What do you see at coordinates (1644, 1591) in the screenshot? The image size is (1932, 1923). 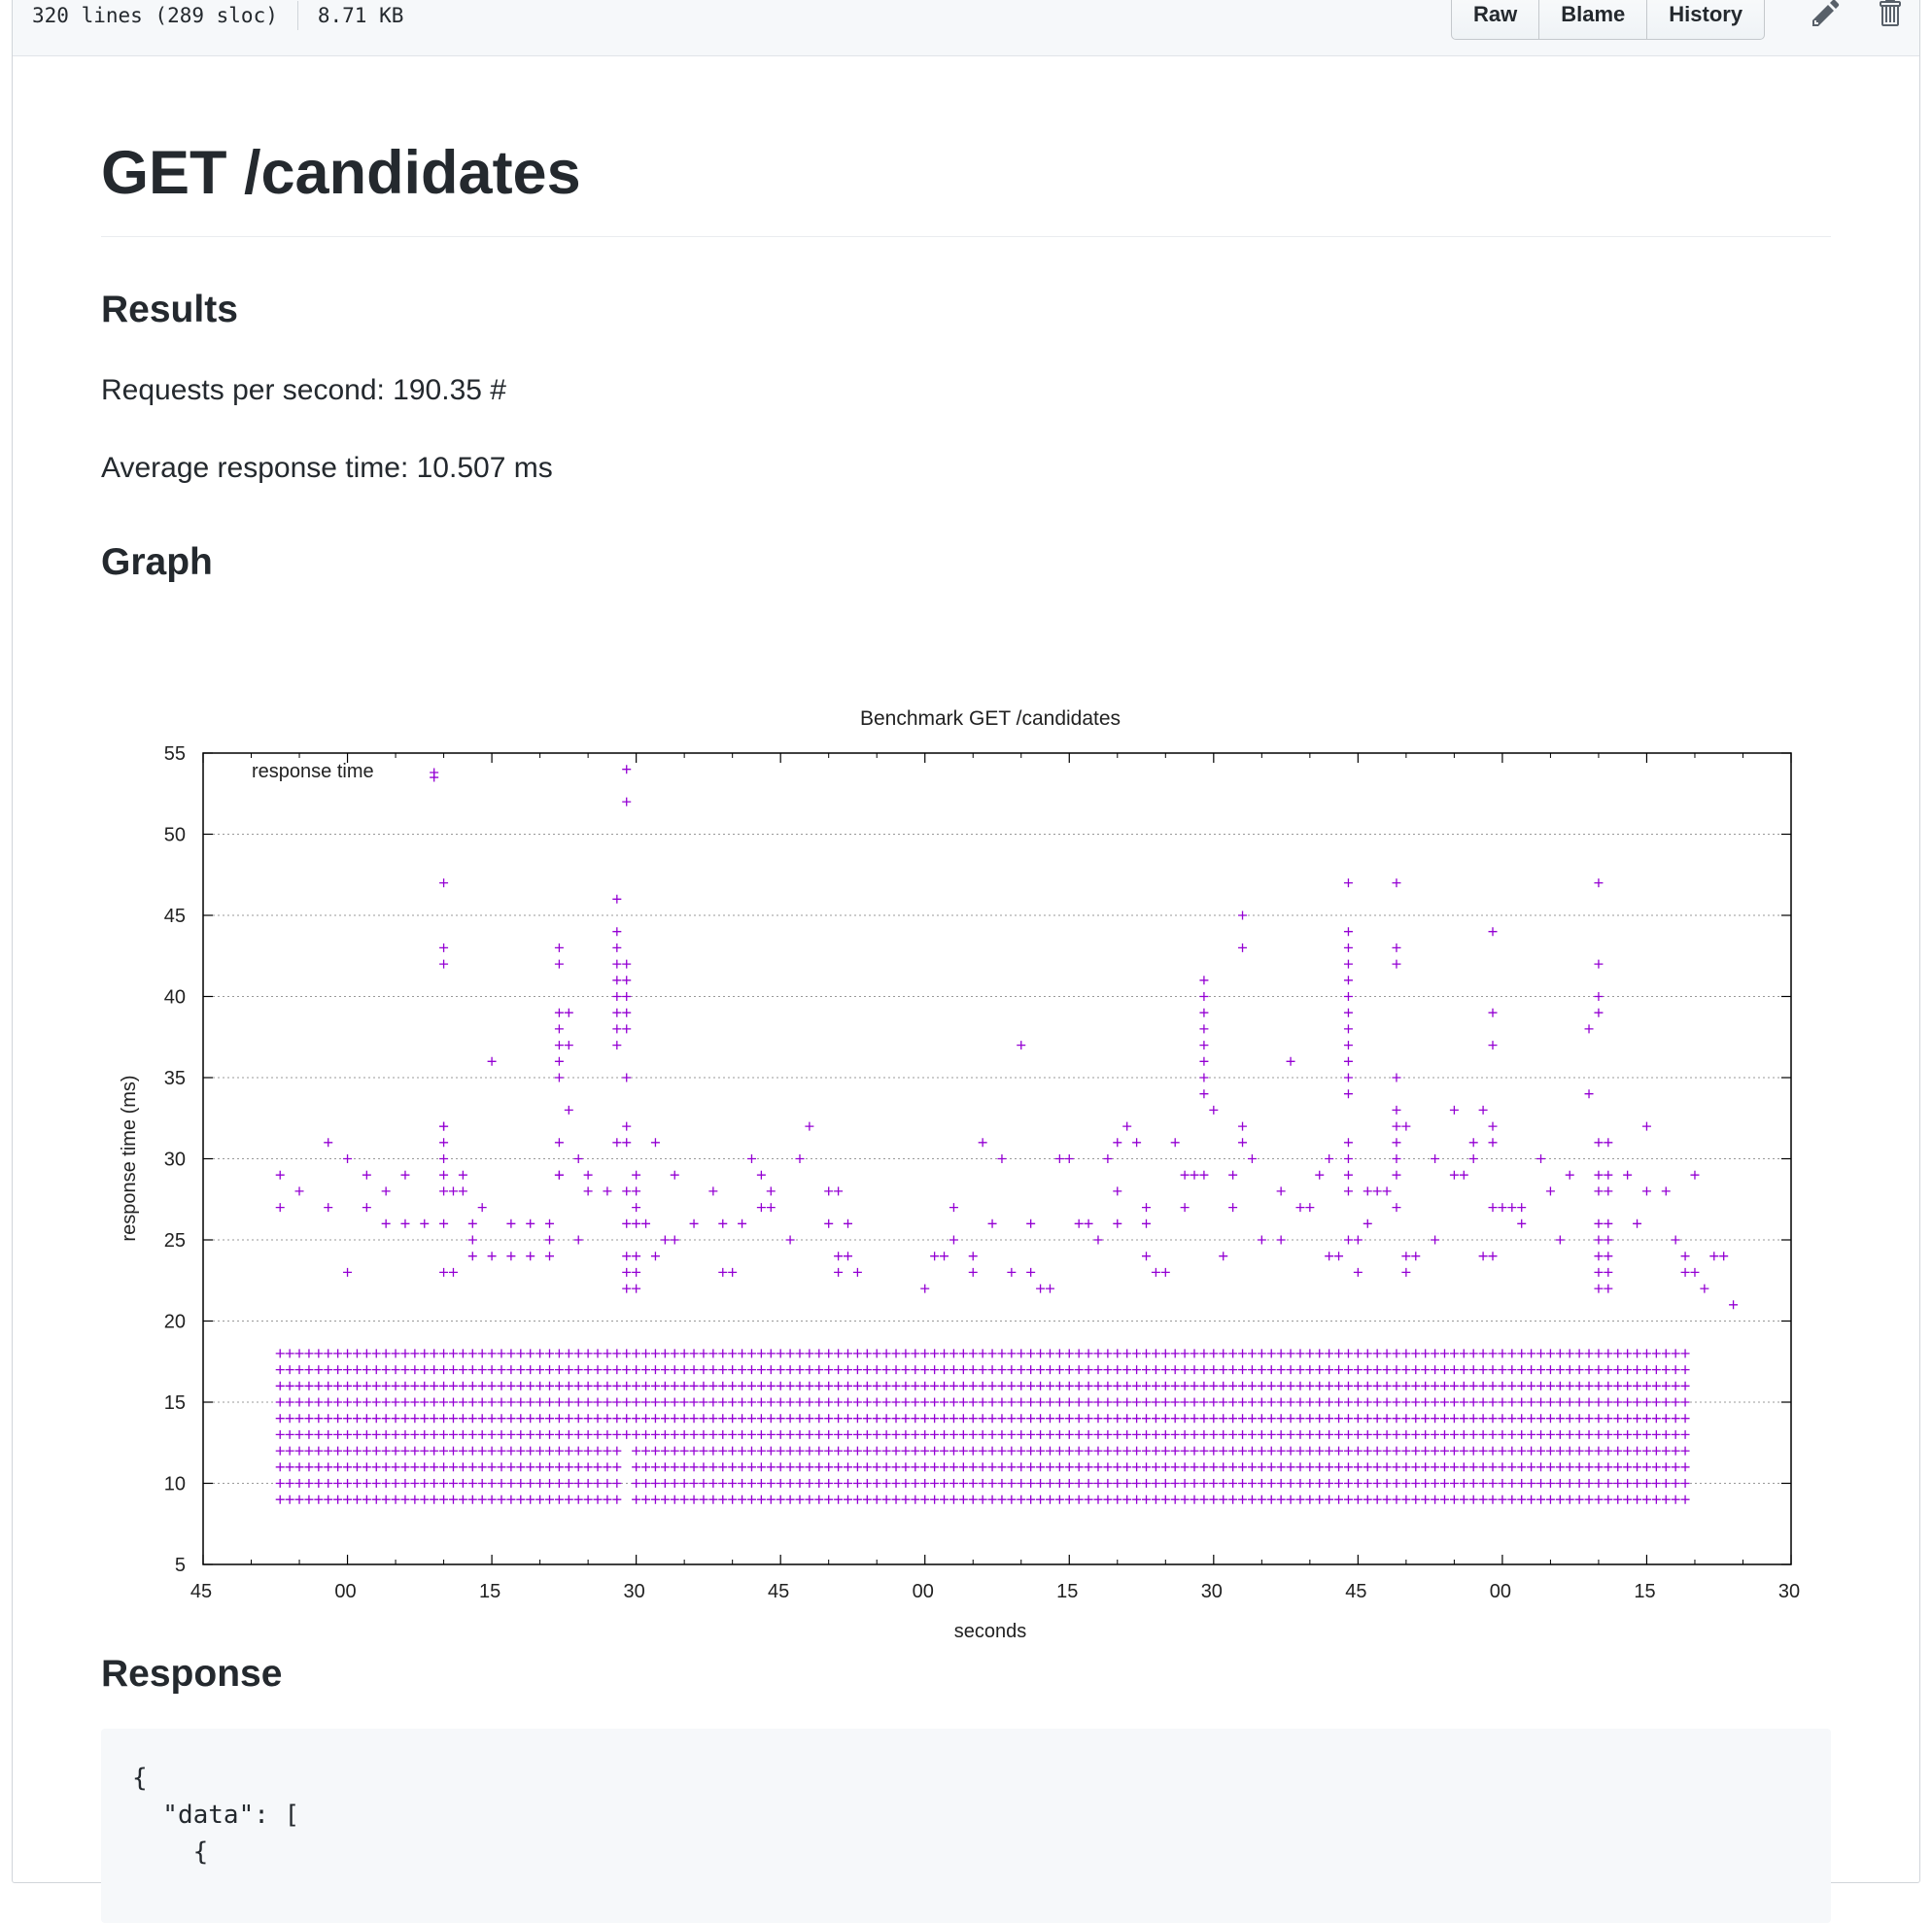 I see `x-tick-label: 15` at bounding box center [1644, 1591].